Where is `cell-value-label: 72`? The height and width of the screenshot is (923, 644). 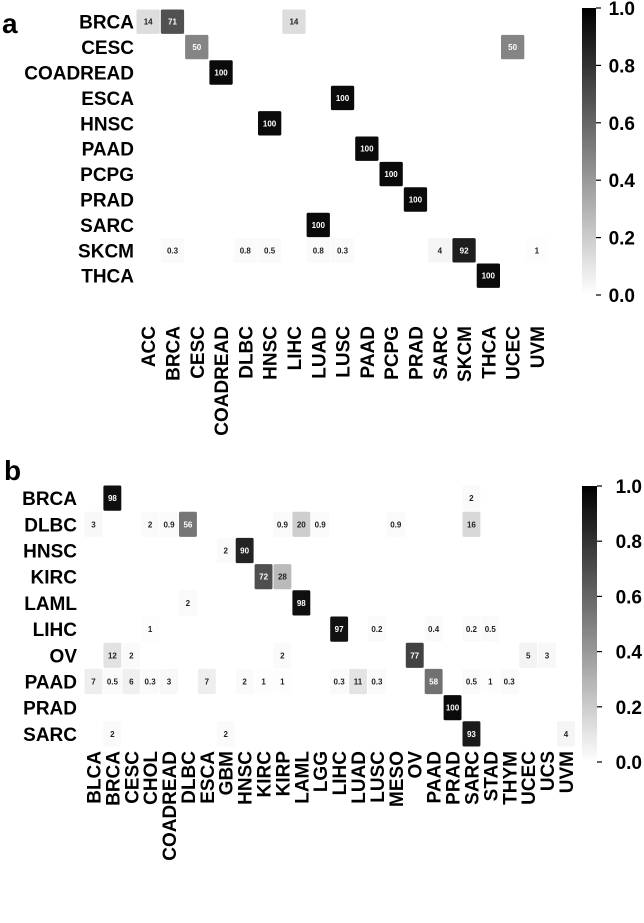
cell-value-label: 72 is located at coordinates (263, 577).